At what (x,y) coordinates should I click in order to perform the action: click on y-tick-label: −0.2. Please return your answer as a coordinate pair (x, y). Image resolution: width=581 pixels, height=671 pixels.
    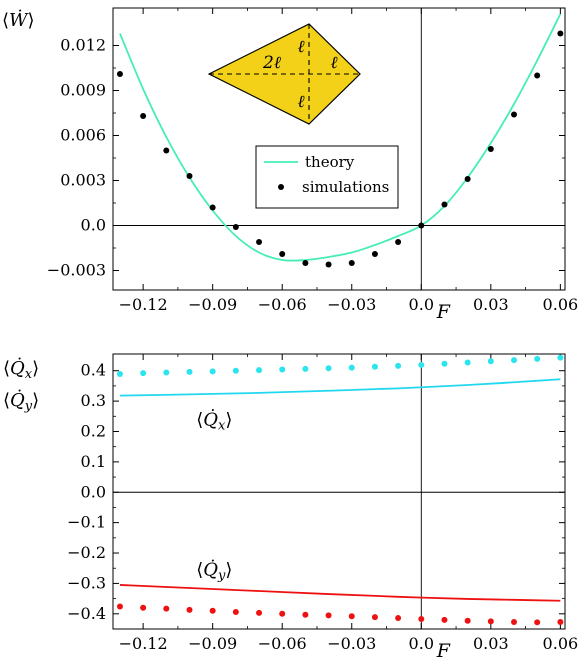
    Looking at the image, I should click on (86, 552).